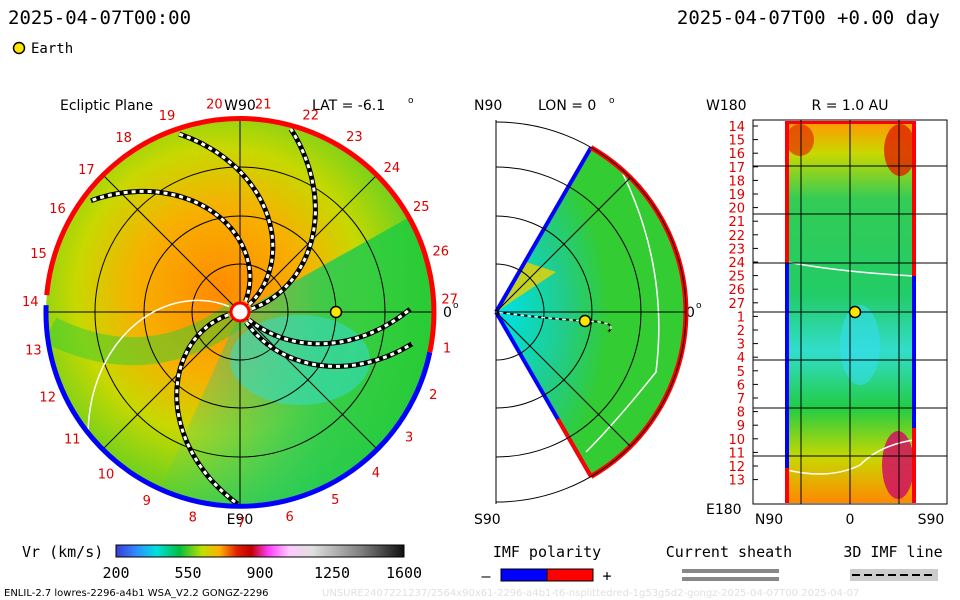 The image size is (960, 600). I want to click on earth-legend-label: Earth, so click(52, 49).